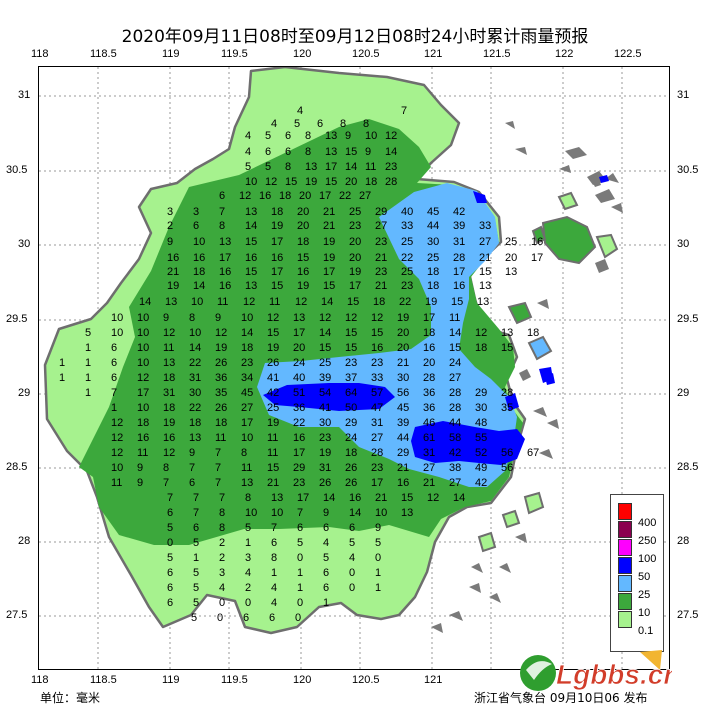  I want to click on station-value: 58, so click(455, 438).